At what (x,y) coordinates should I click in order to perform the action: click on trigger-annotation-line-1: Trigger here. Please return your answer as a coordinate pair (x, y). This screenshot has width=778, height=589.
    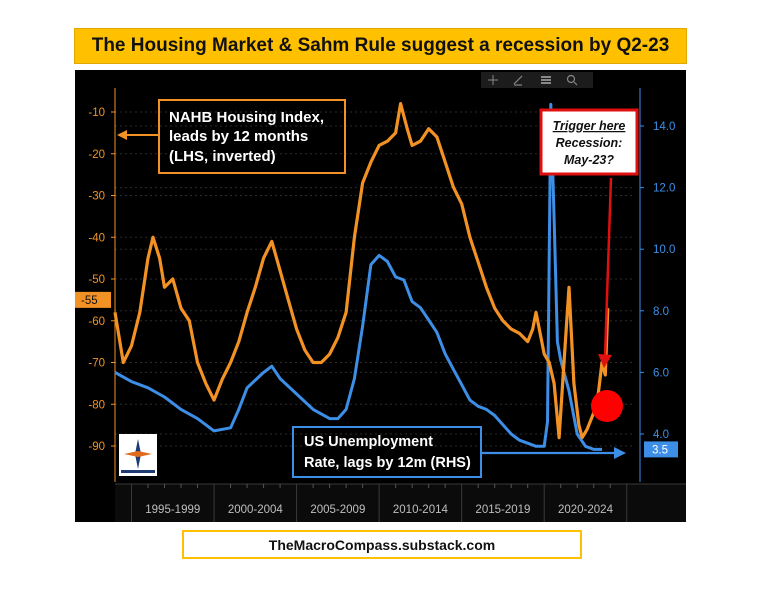
    Looking at the image, I should click on (589, 126).